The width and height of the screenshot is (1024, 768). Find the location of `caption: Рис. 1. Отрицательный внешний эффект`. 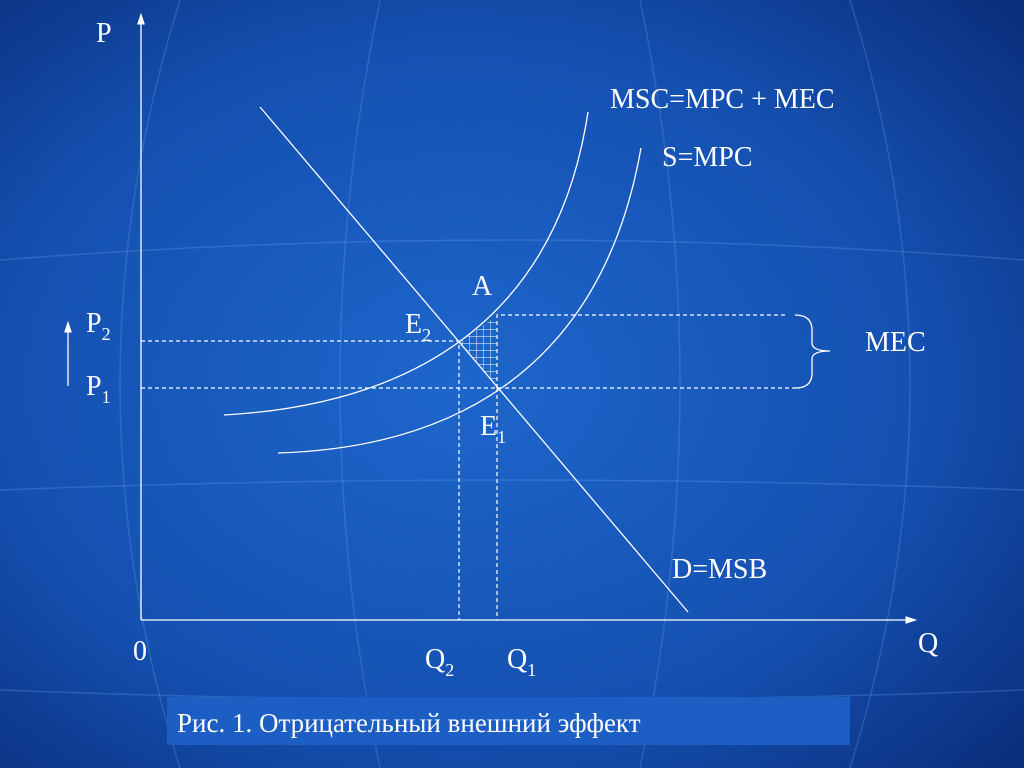

caption: Рис. 1. Отрицательный внешний эффект is located at coordinates (409, 723).